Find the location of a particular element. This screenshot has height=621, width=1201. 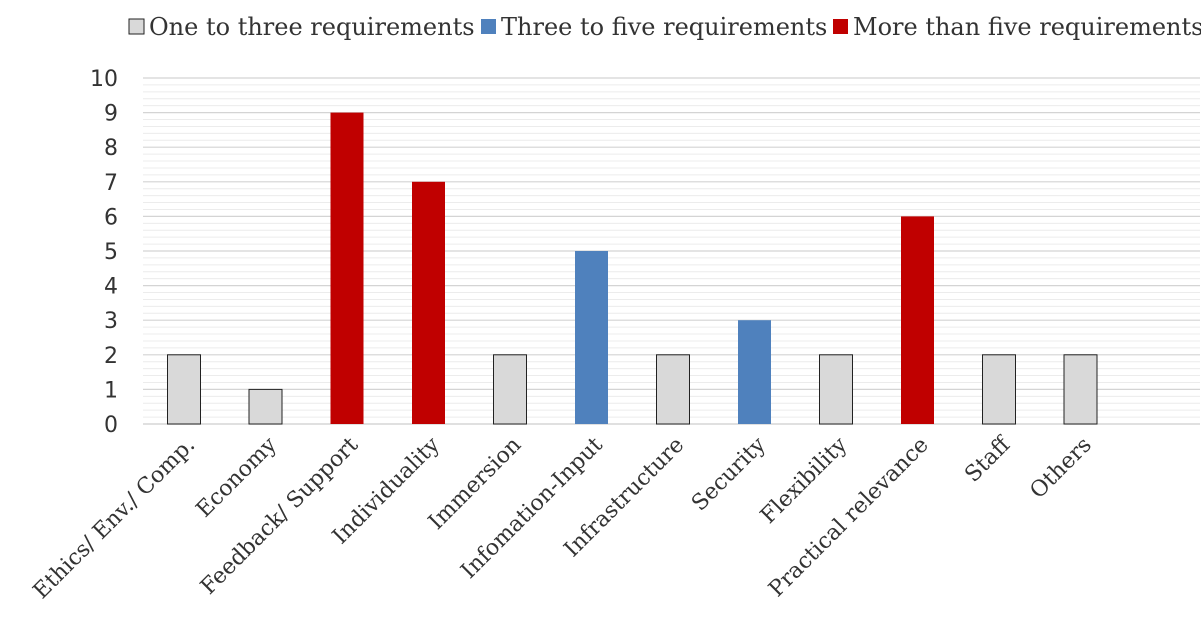

x-tick-label: Infomation-Input is located at coordinates (531, 507).